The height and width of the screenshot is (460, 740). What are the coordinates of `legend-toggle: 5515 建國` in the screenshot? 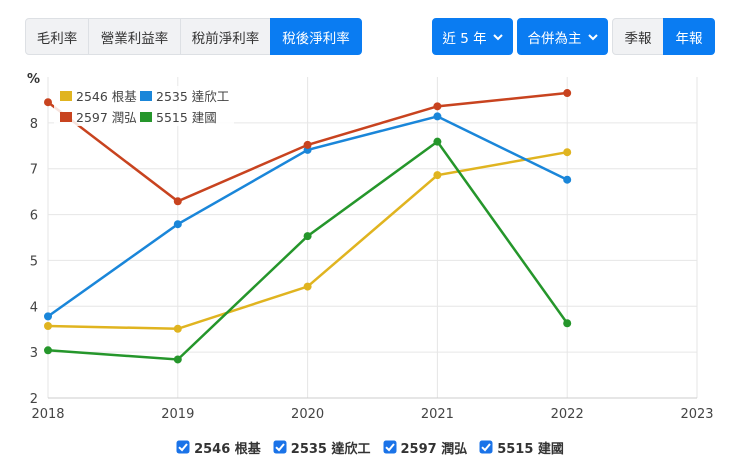 It's located at (521, 447).